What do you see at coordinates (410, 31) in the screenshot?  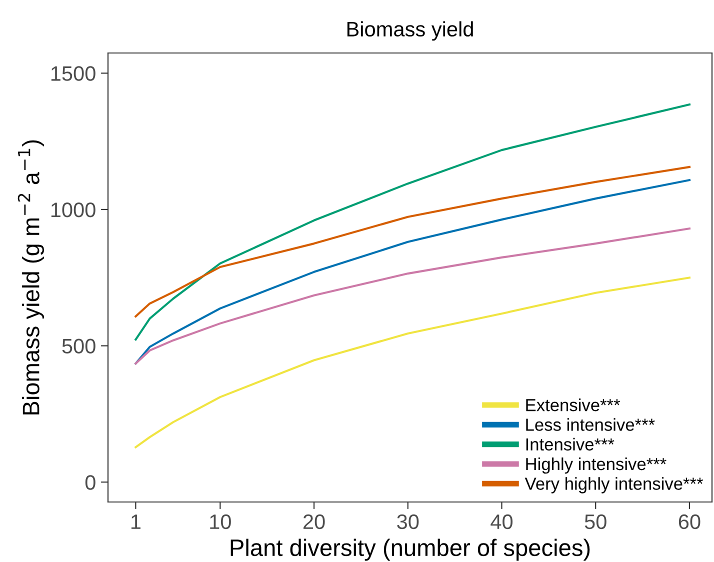 I see `chart-title: Biomass yield` at bounding box center [410, 31].